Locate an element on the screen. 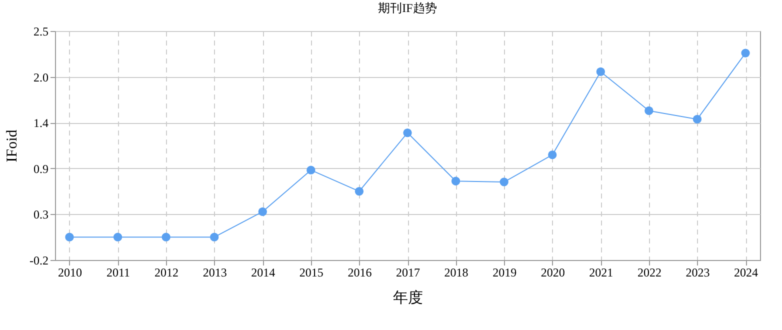 The height and width of the screenshot is (330, 782). x-tick-label: 2021 is located at coordinates (601, 273).